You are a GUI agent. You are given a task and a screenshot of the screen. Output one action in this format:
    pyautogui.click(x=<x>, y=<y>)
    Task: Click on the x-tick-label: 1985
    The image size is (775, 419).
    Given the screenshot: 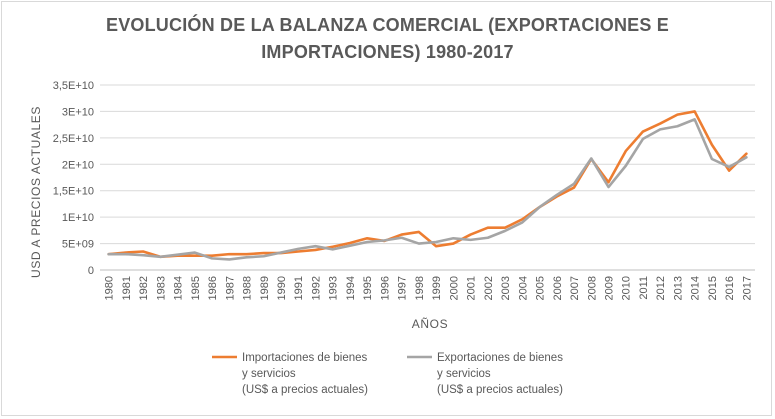 What is the action you would take?
    pyautogui.click(x=196, y=288)
    